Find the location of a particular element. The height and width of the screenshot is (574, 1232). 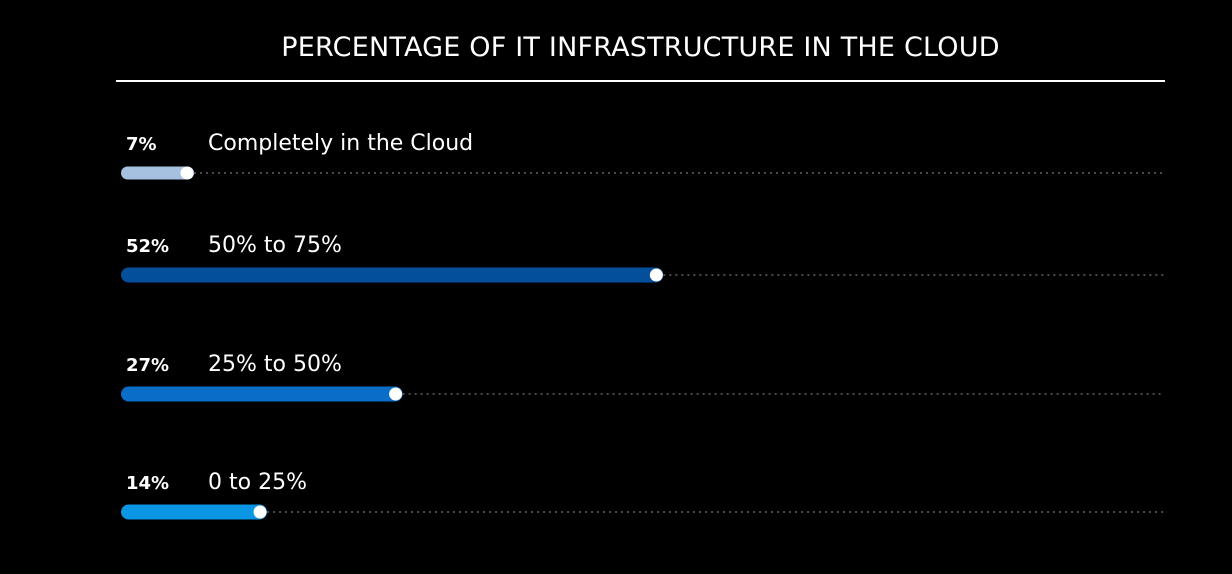

value-label: 52% is located at coordinates (147, 246).